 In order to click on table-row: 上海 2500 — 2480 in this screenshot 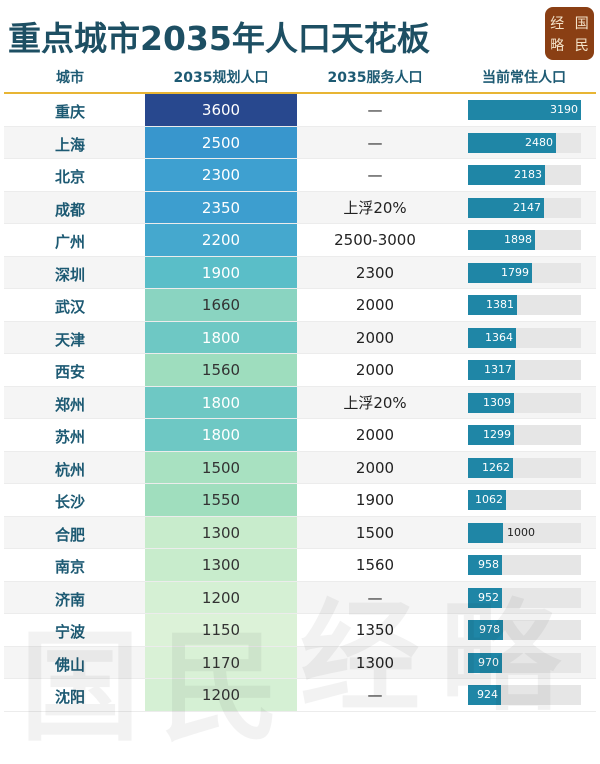, I will do `click(300, 142)`.